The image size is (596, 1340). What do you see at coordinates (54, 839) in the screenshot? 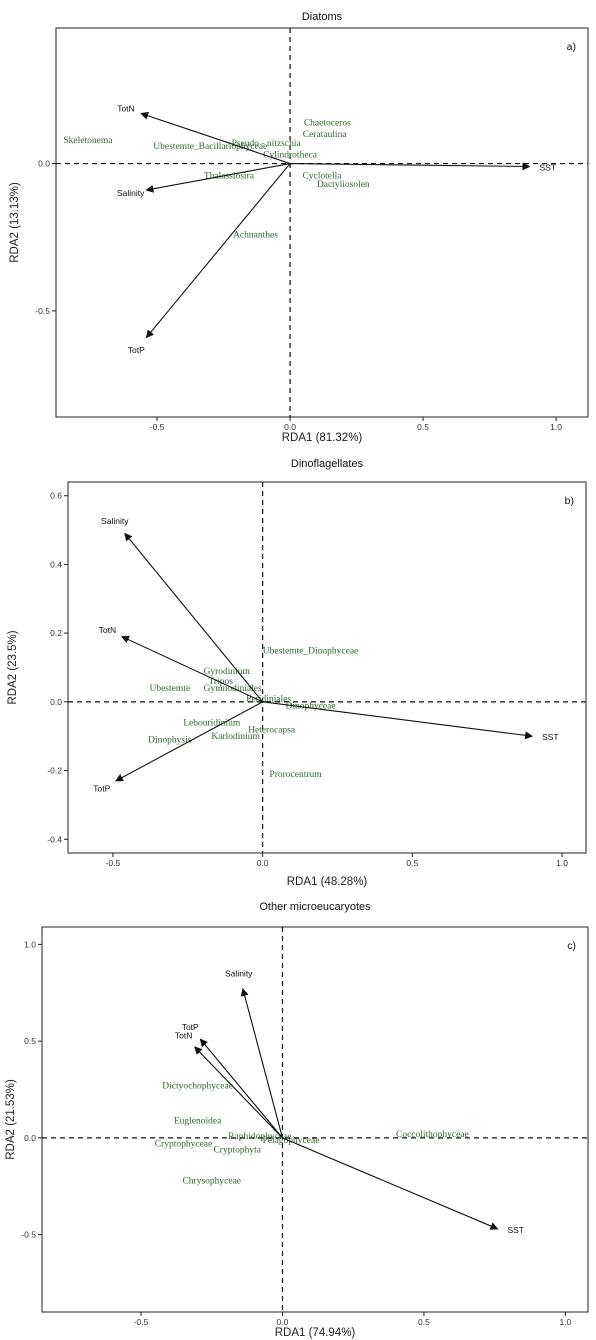
I see `y-tick-label: -0.4` at bounding box center [54, 839].